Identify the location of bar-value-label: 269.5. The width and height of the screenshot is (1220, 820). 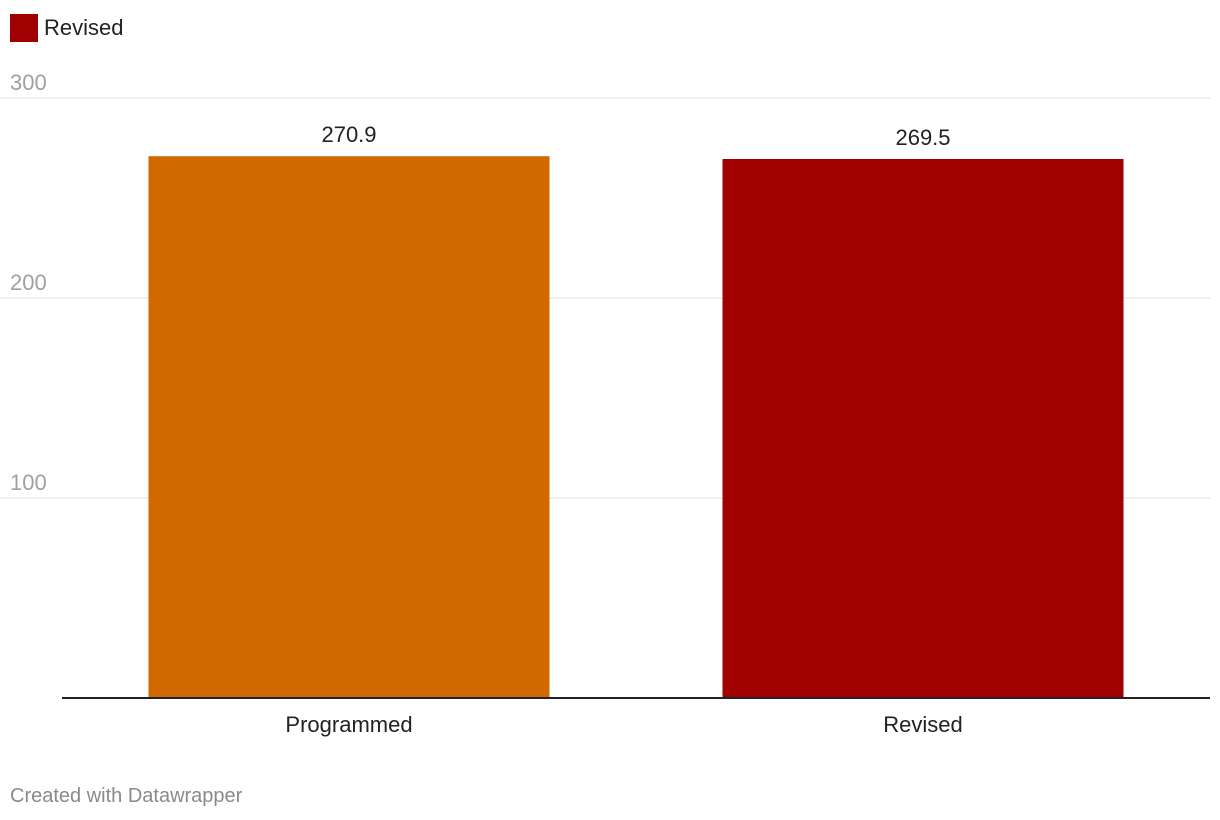
(922, 137).